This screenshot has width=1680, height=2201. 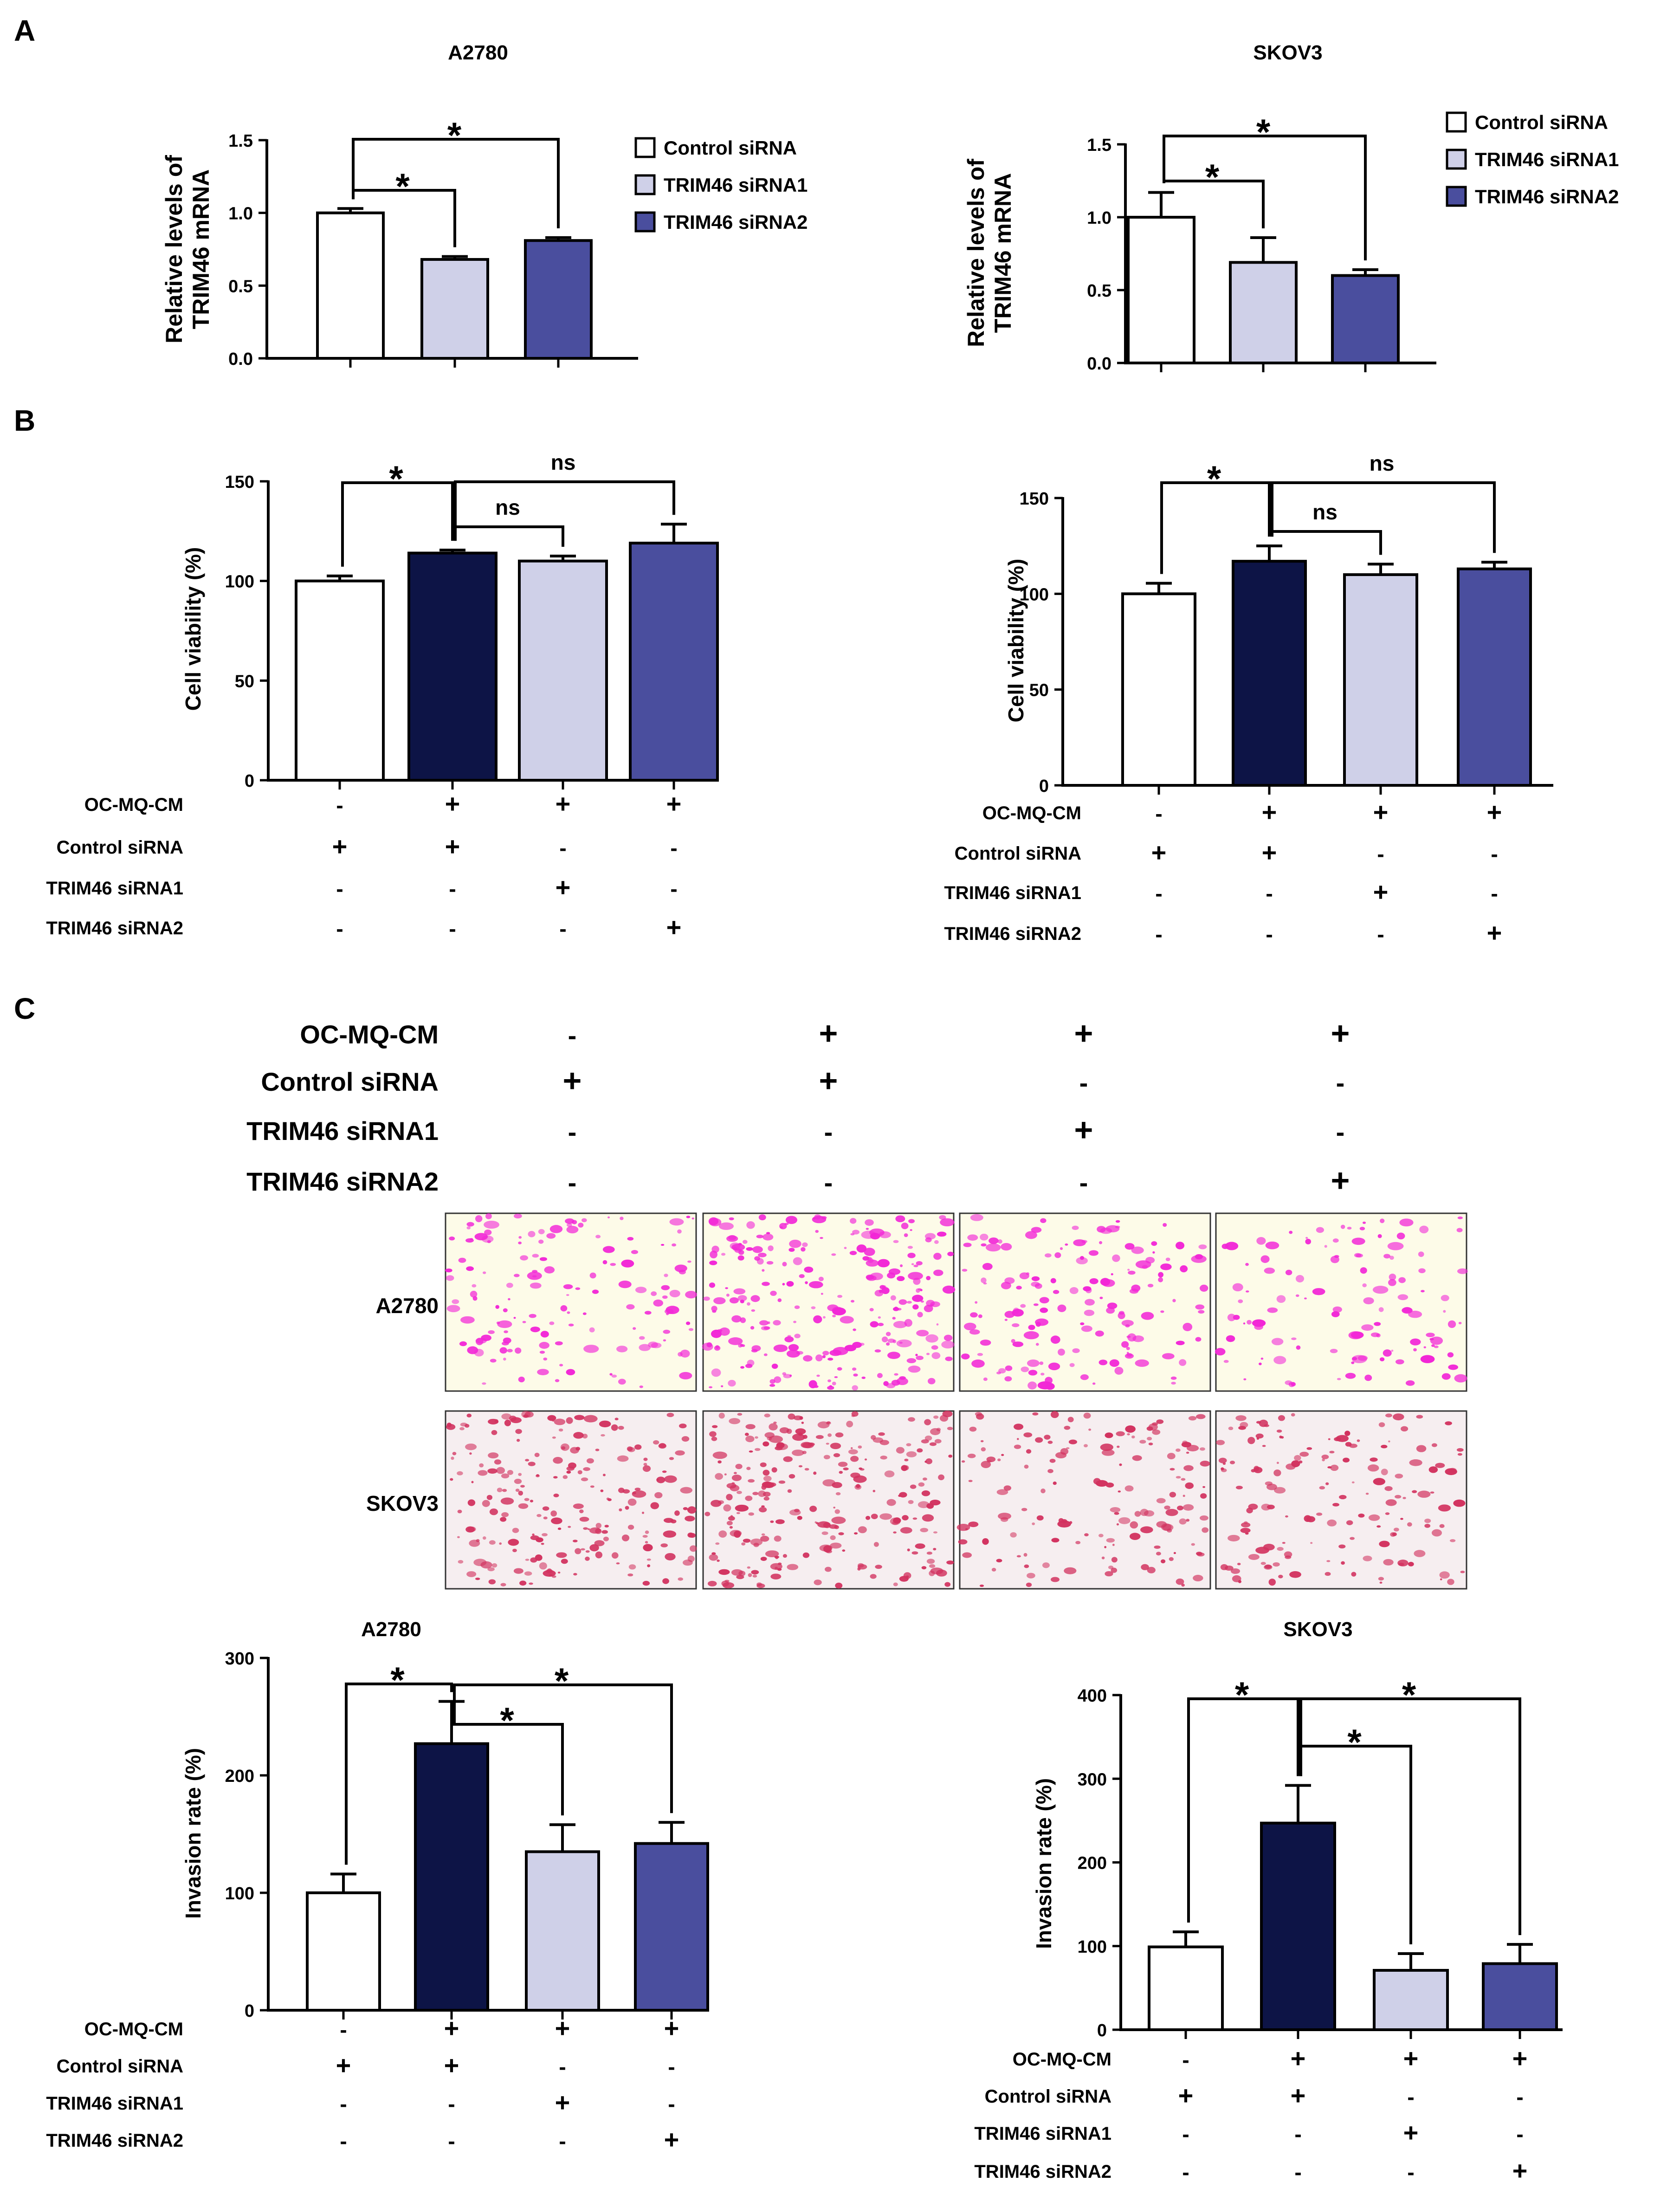 What do you see at coordinates (572, 1081) in the screenshot?
I see `grid-sign: +` at bounding box center [572, 1081].